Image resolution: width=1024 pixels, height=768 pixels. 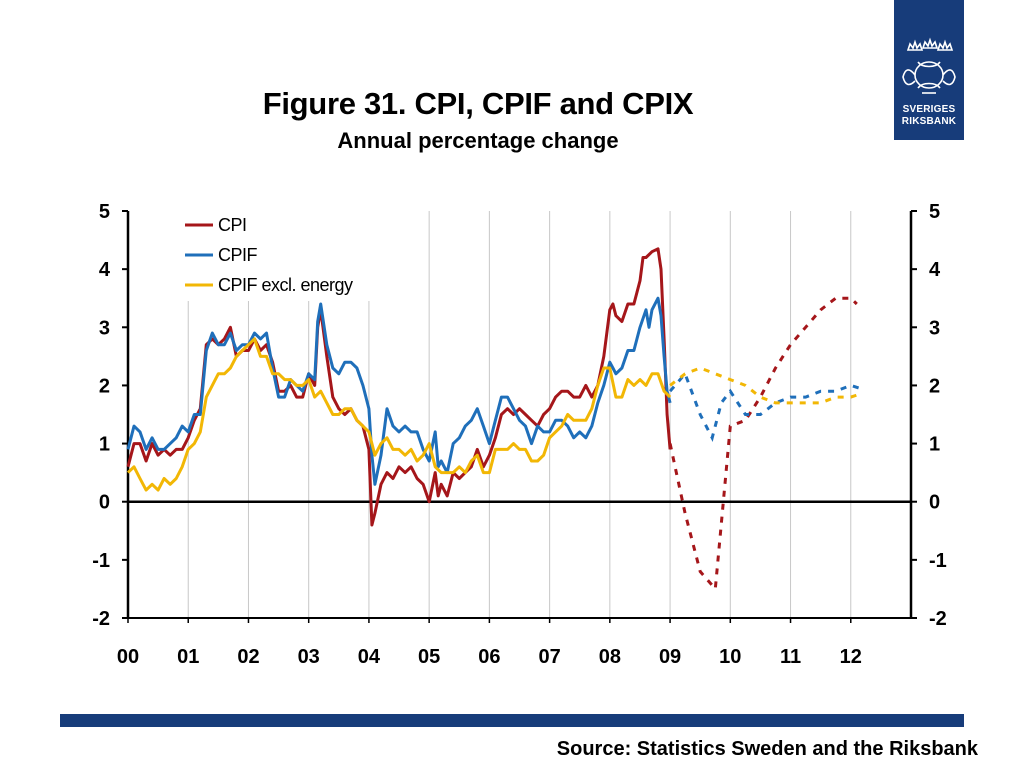 I want to click on x-tick-label: 11, so click(x=790, y=657).